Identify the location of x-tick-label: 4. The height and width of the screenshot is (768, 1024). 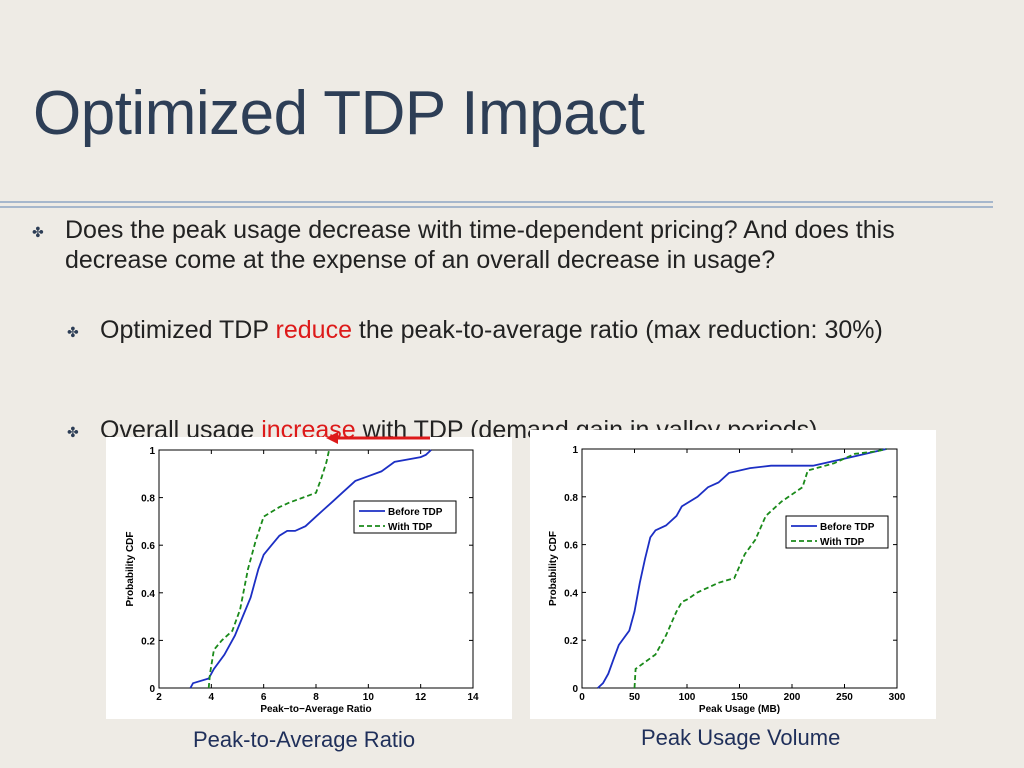
(212, 697).